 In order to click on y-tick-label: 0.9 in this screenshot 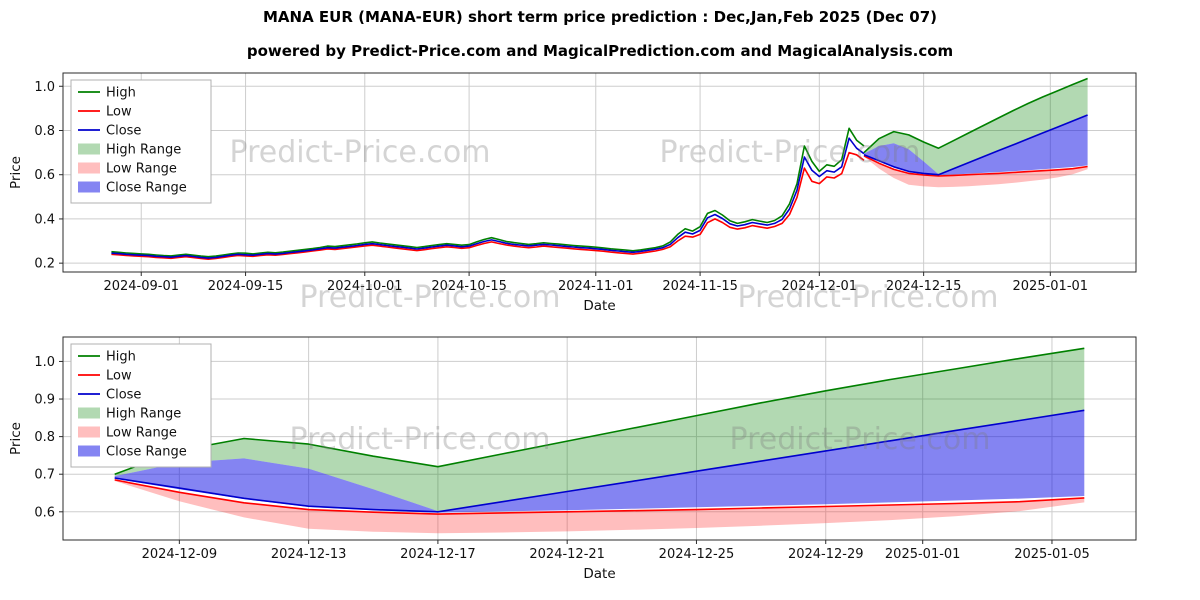, I will do `click(44, 400)`.